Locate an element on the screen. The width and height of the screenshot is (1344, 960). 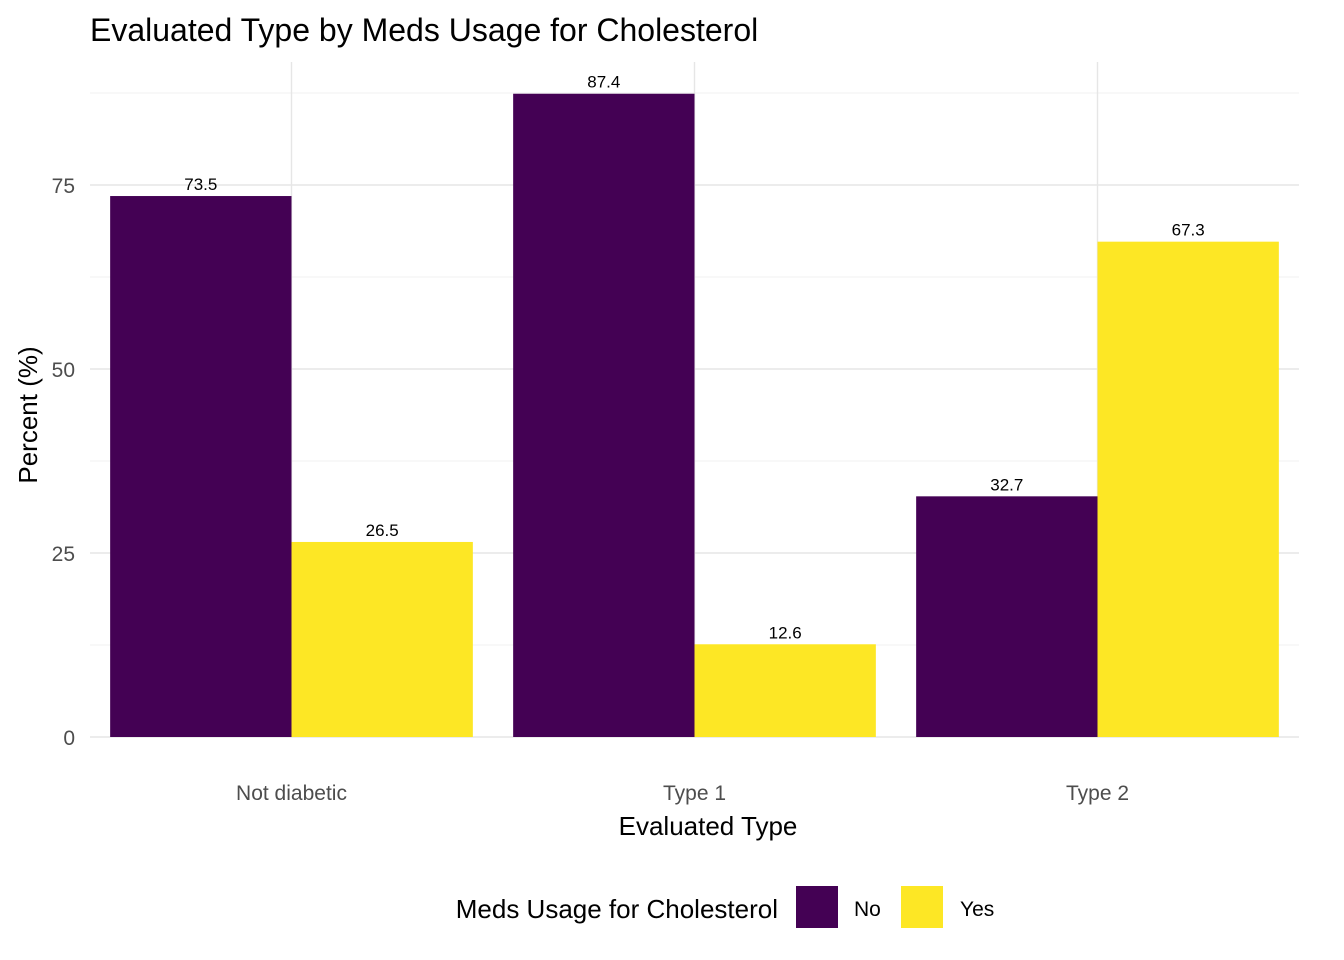
legend-label-yes: Yes is located at coordinates (977, 909).